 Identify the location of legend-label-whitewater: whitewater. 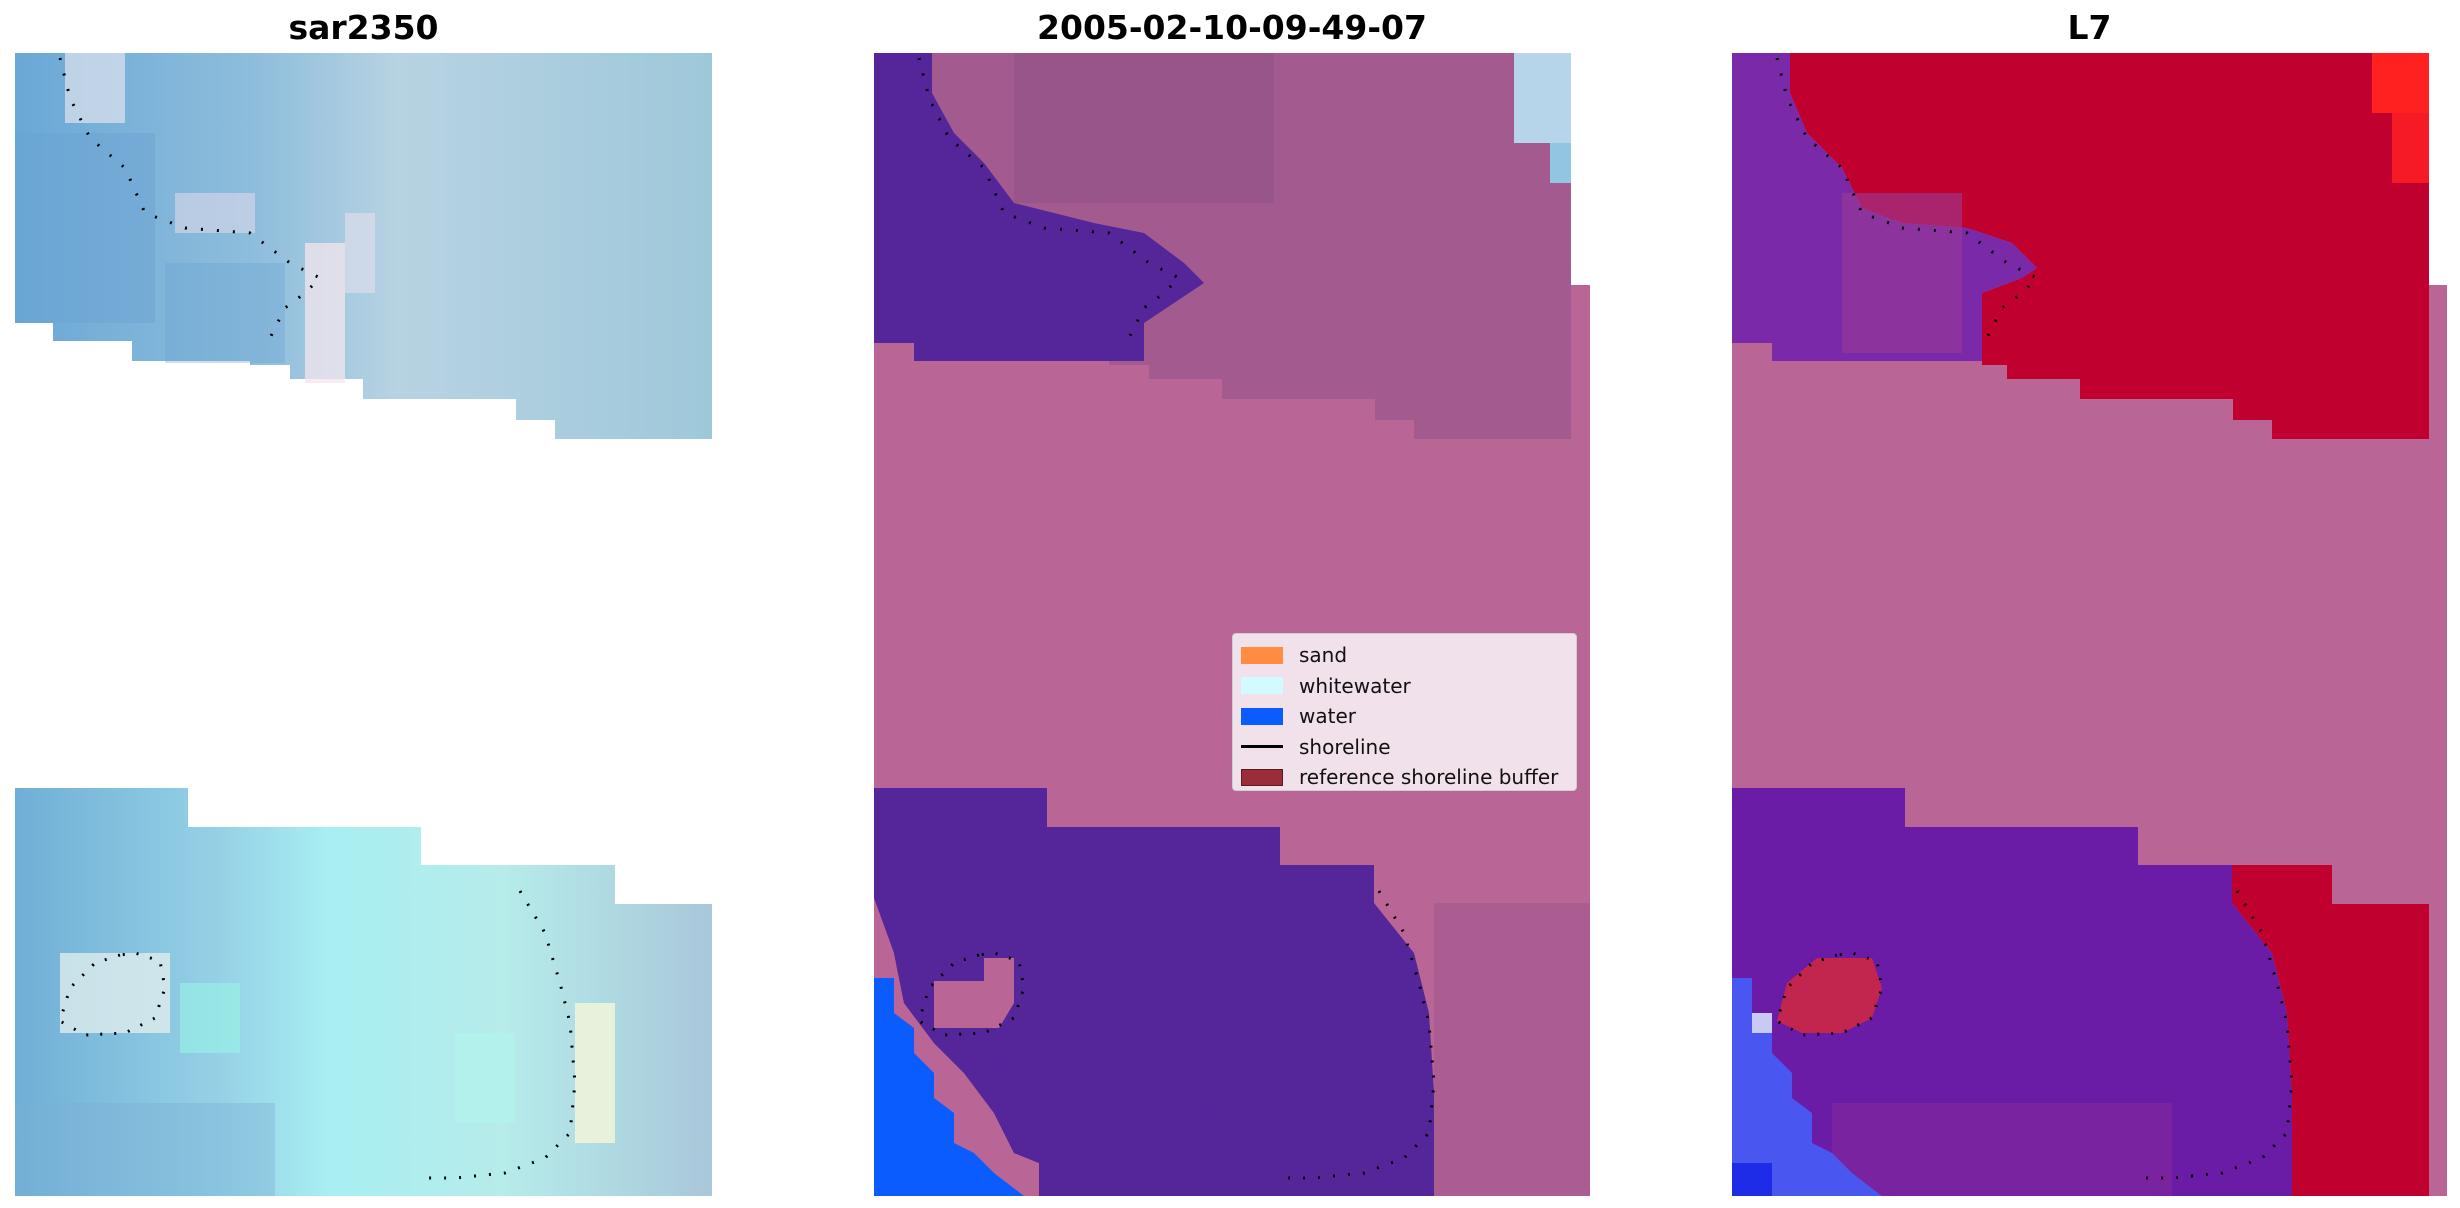
(1355, 685).